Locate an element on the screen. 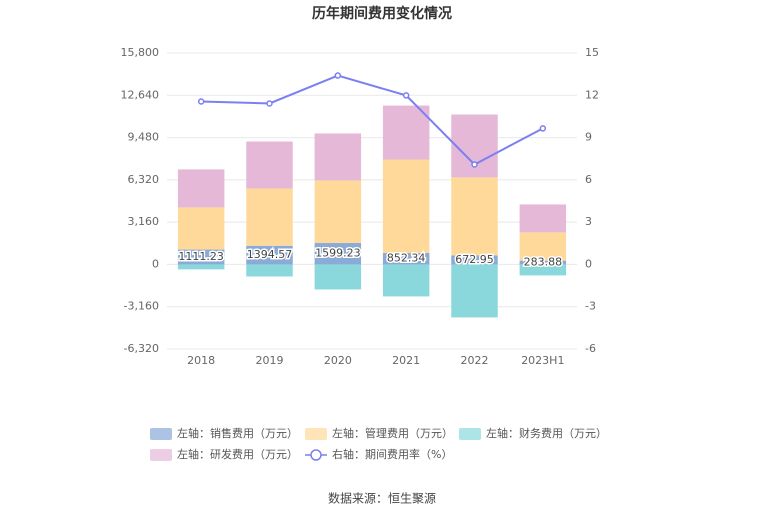 This screenshot has height=521, width=765. x-tick-label: 2022 is located at coordinates (475, 360).